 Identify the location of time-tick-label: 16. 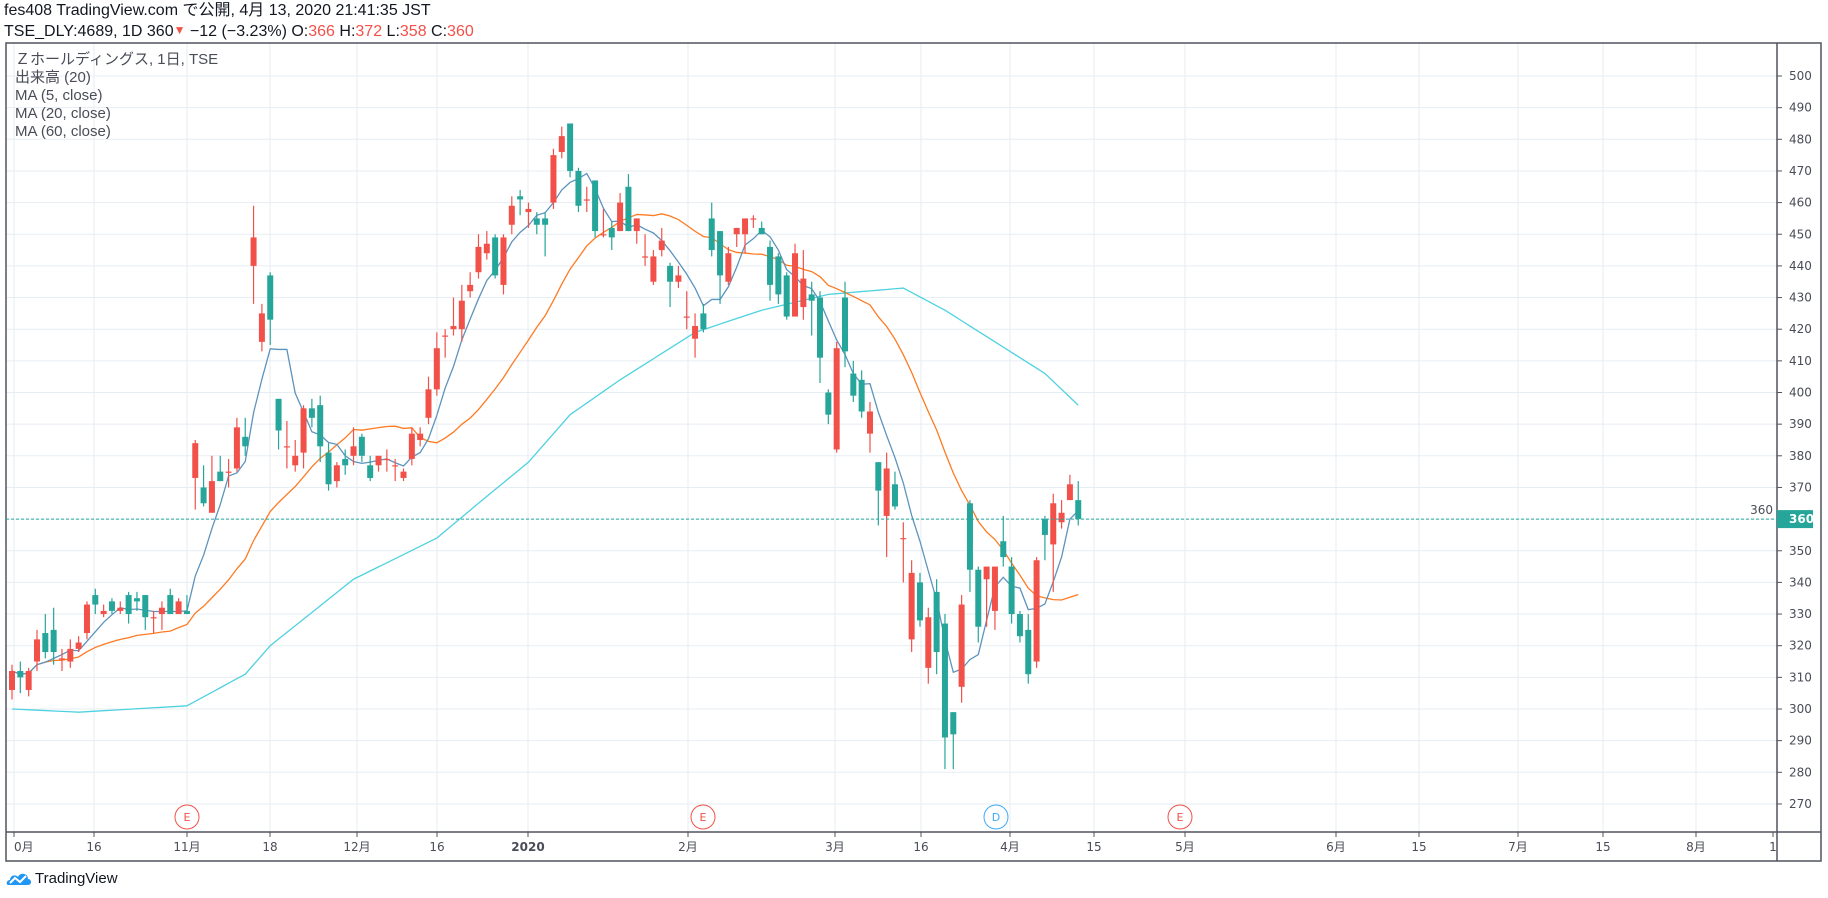
(436, 847).